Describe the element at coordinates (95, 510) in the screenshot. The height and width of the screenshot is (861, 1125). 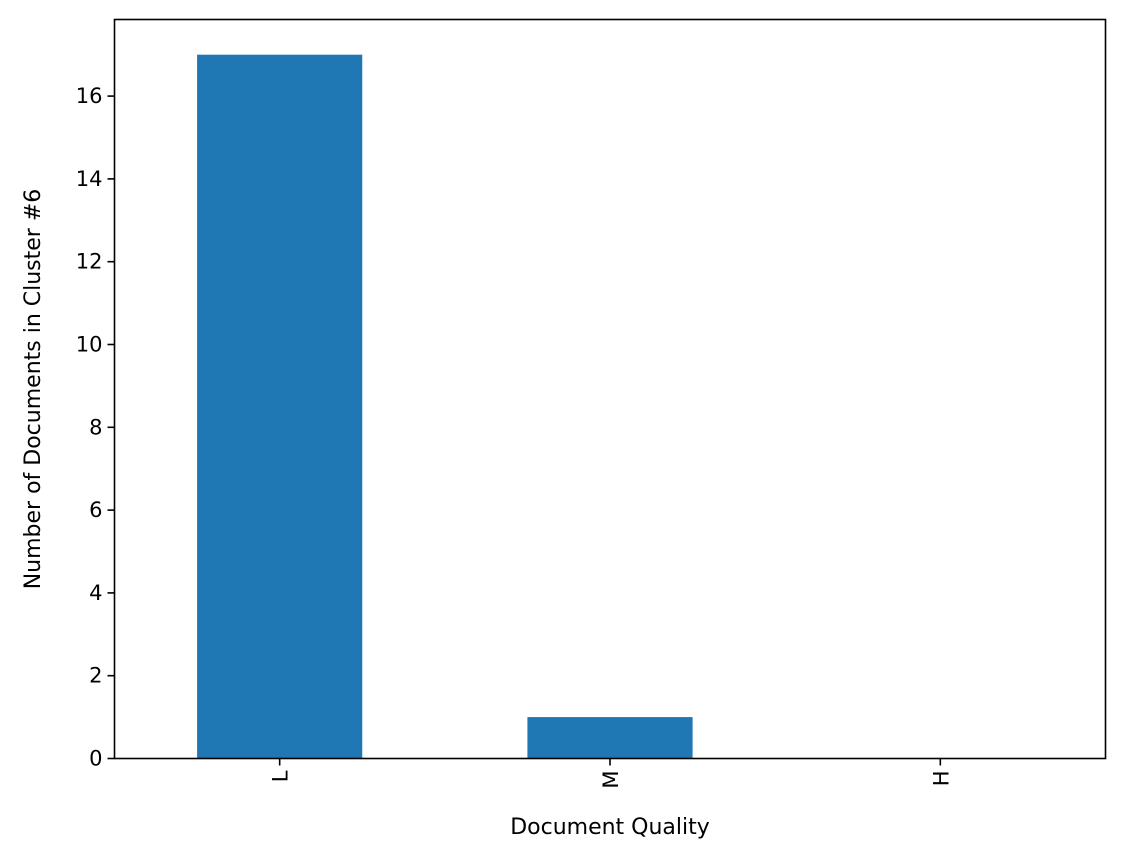
I see `y-tick-label: 6` at that location.